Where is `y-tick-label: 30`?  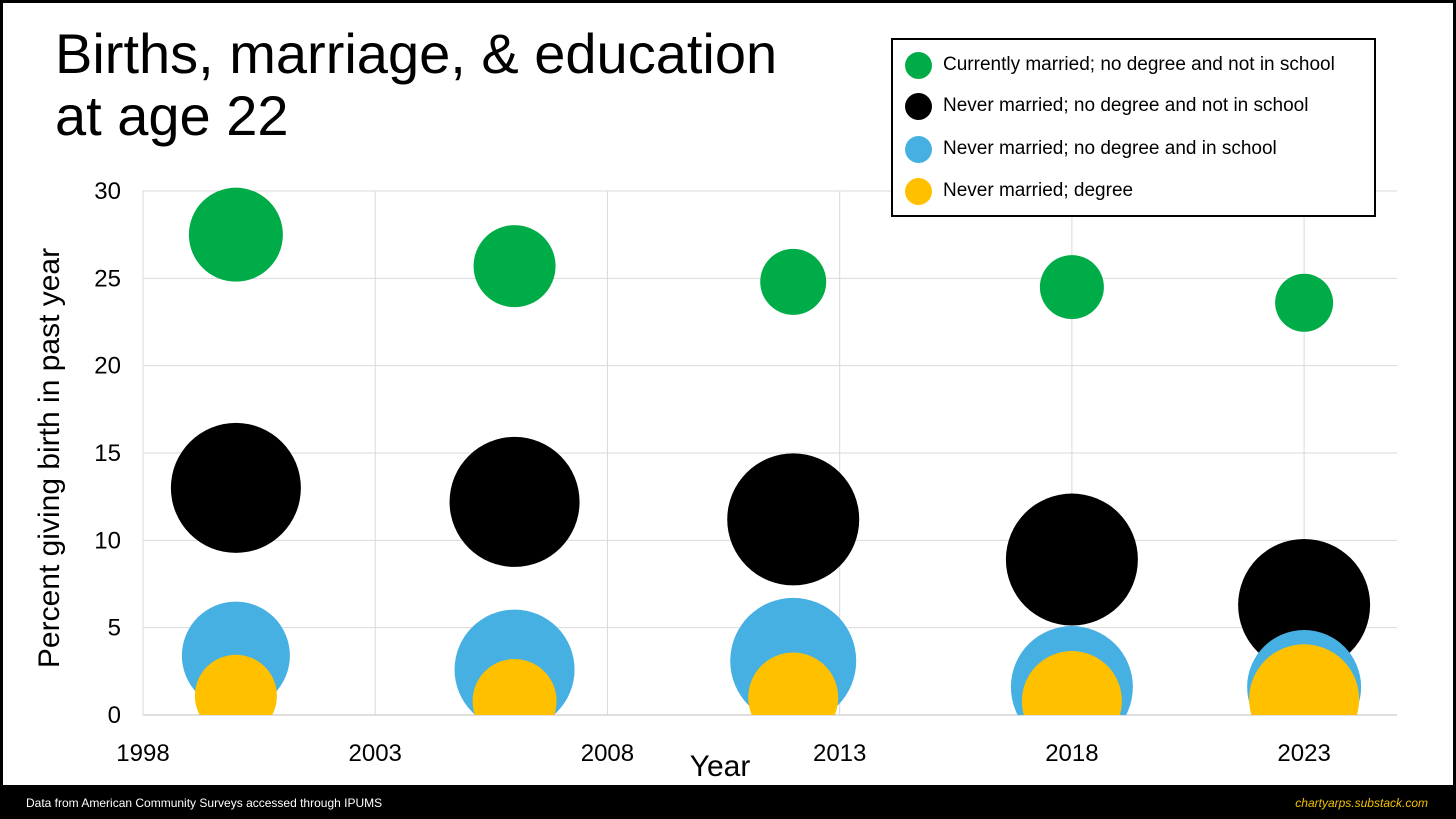 y-tick-label: 30 is located at coordinates (107, 191).